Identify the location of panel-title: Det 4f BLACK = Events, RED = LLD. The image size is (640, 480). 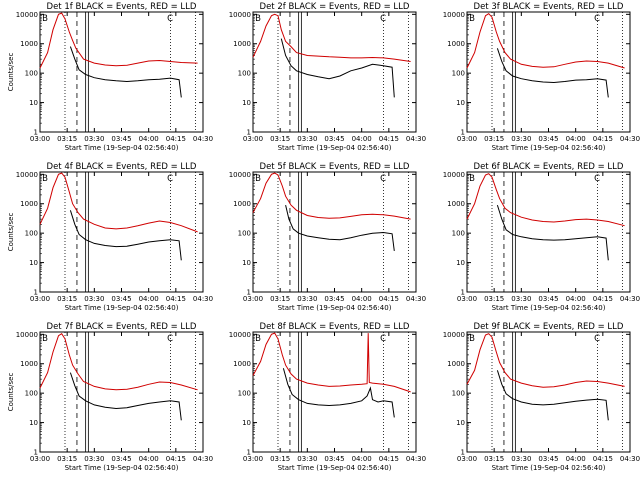
(122, 167).